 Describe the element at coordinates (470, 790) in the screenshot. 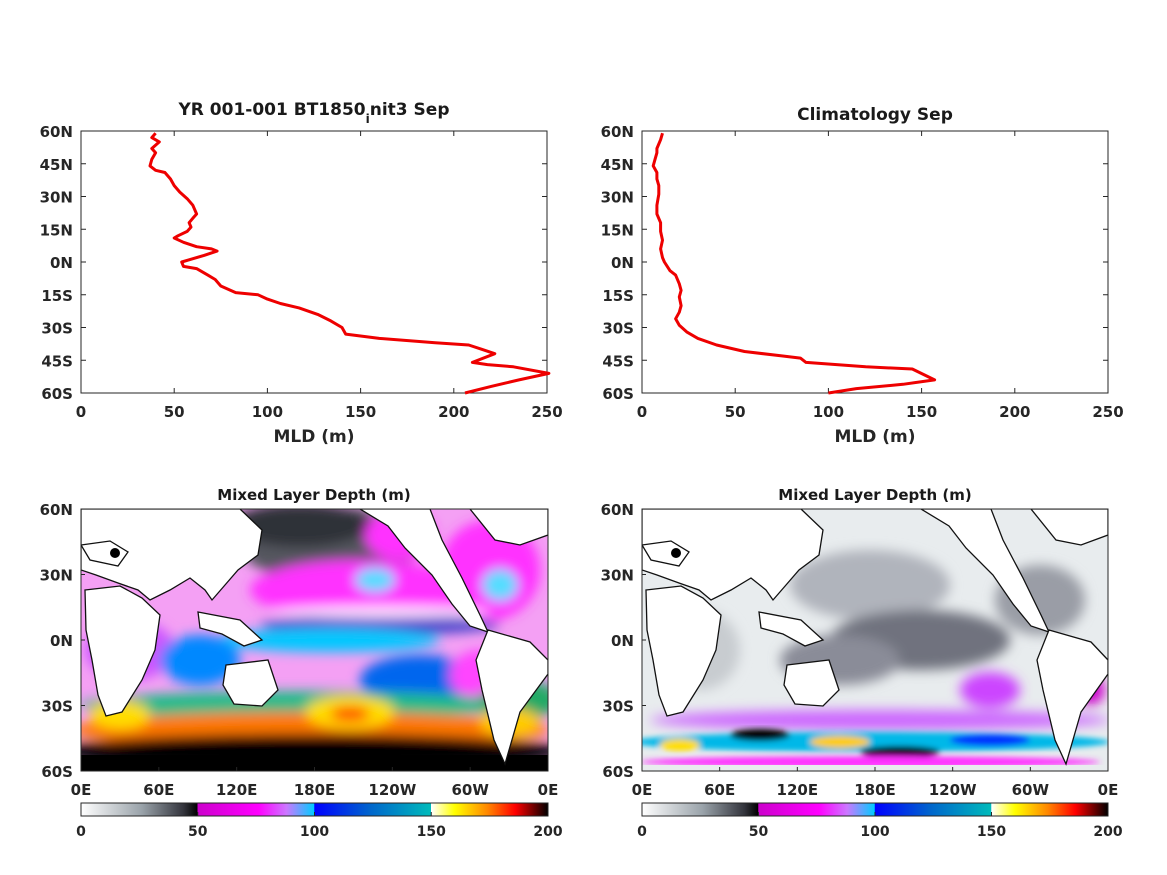

I see `p3-xtick-label: 60W` at that location.